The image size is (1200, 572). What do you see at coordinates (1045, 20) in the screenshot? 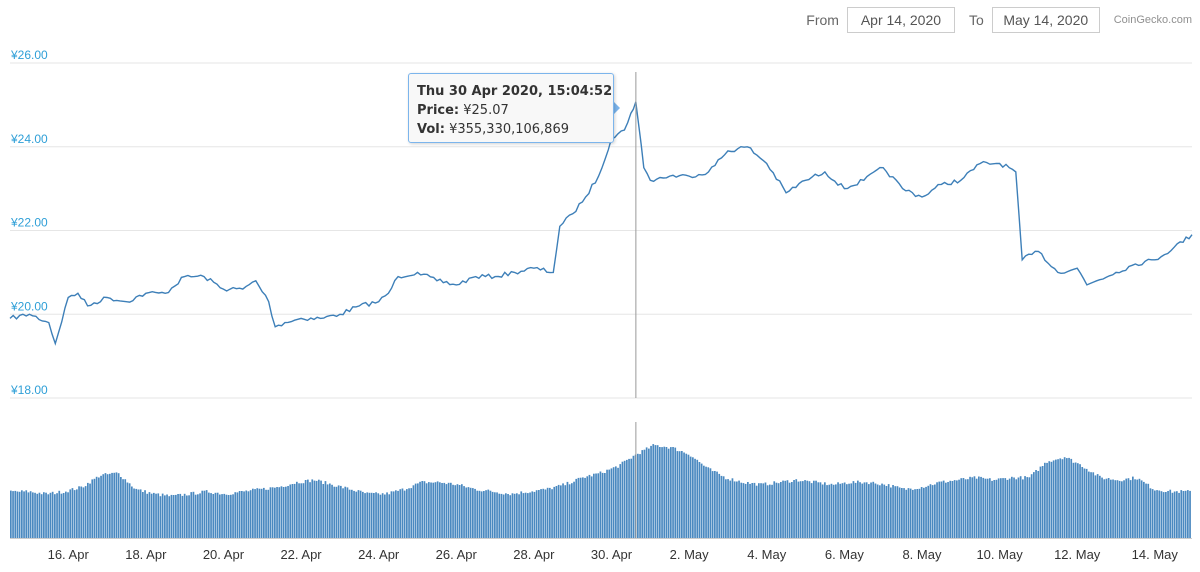
I see `to-date-input: May 14, 2020` at bounding box center [1045, 20].